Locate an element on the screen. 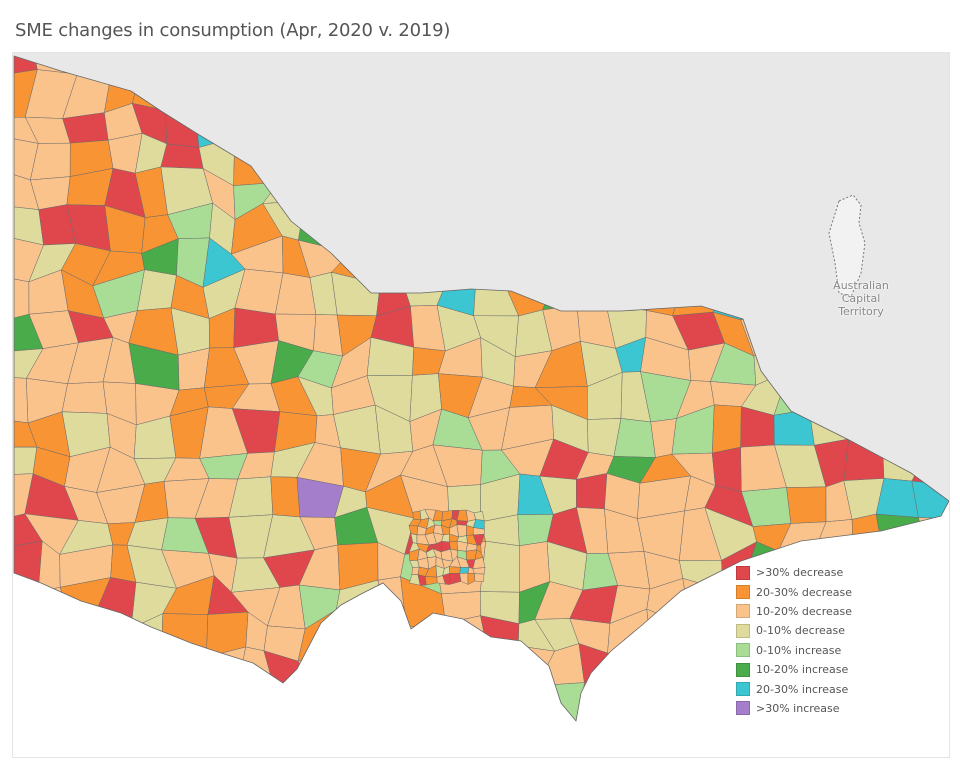 This screenshot has width=960, height=768. legend-label: 10-20% increase is located at coordinates (802, 670).